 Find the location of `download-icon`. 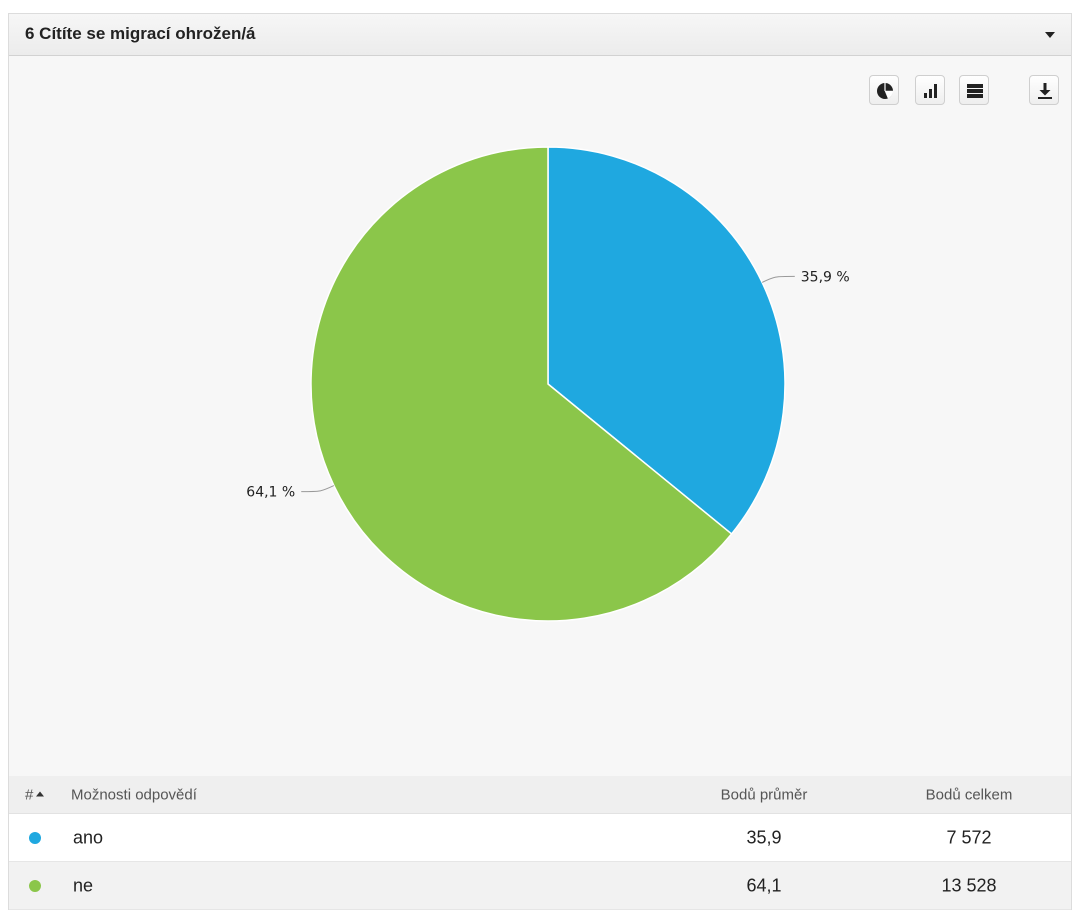

download-icon is located at coordinates (1045, 91).